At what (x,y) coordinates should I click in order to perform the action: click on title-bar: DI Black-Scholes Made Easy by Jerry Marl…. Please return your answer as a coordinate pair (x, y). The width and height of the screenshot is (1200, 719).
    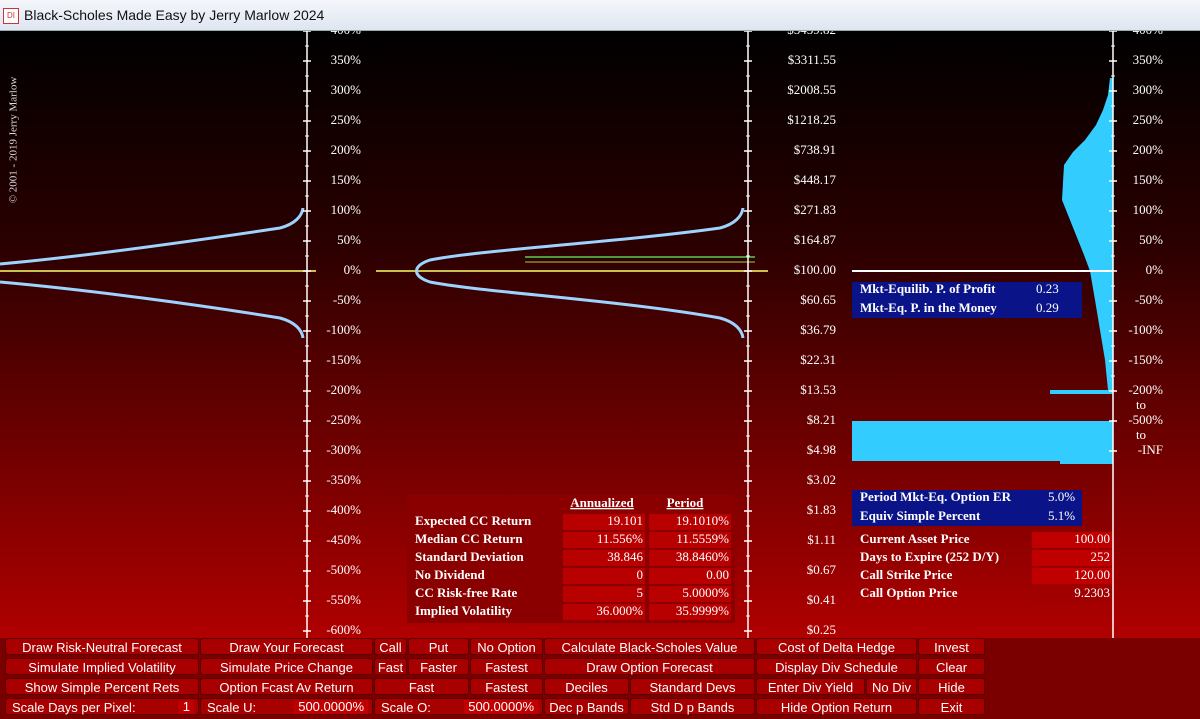
    Looking at the image, I should click on (600, 15).